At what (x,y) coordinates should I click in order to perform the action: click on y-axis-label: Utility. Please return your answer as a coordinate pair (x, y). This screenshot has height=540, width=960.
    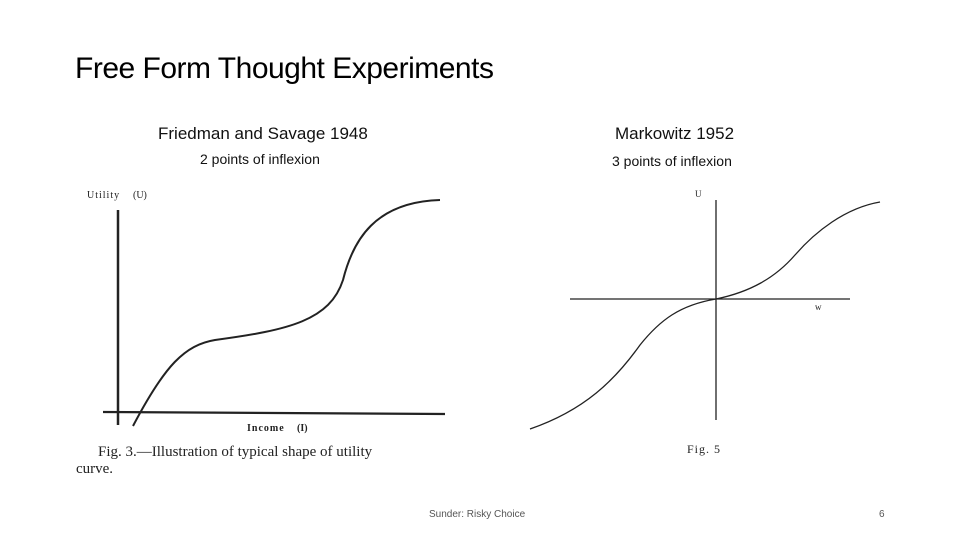
    Looking at the image, I should click on (103, 195).